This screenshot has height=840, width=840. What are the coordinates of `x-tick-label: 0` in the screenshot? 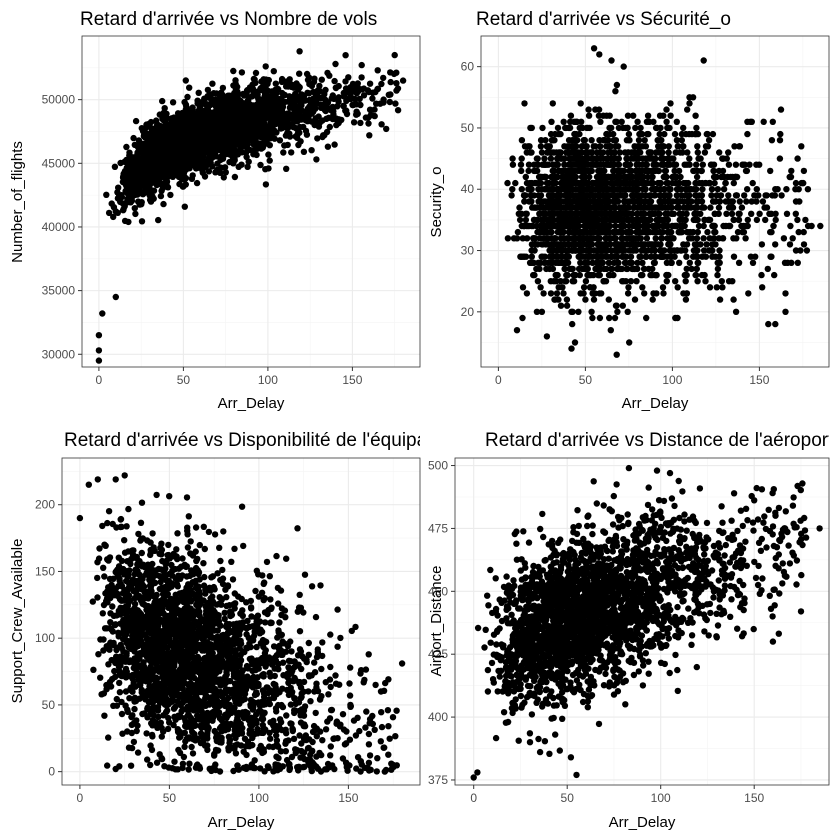 It's located at (99, 380).